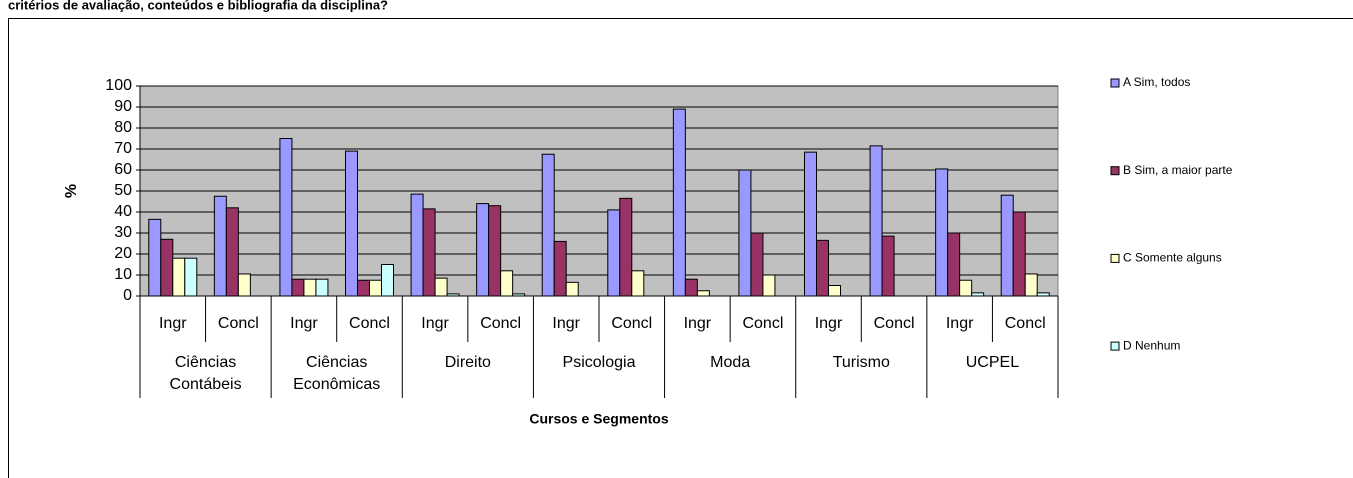 The height and width of the screenshot is (478, 1353). Describe the element at coordinates (123, 148) in the screenshot. I see `y-tick-label: 70` at that location.